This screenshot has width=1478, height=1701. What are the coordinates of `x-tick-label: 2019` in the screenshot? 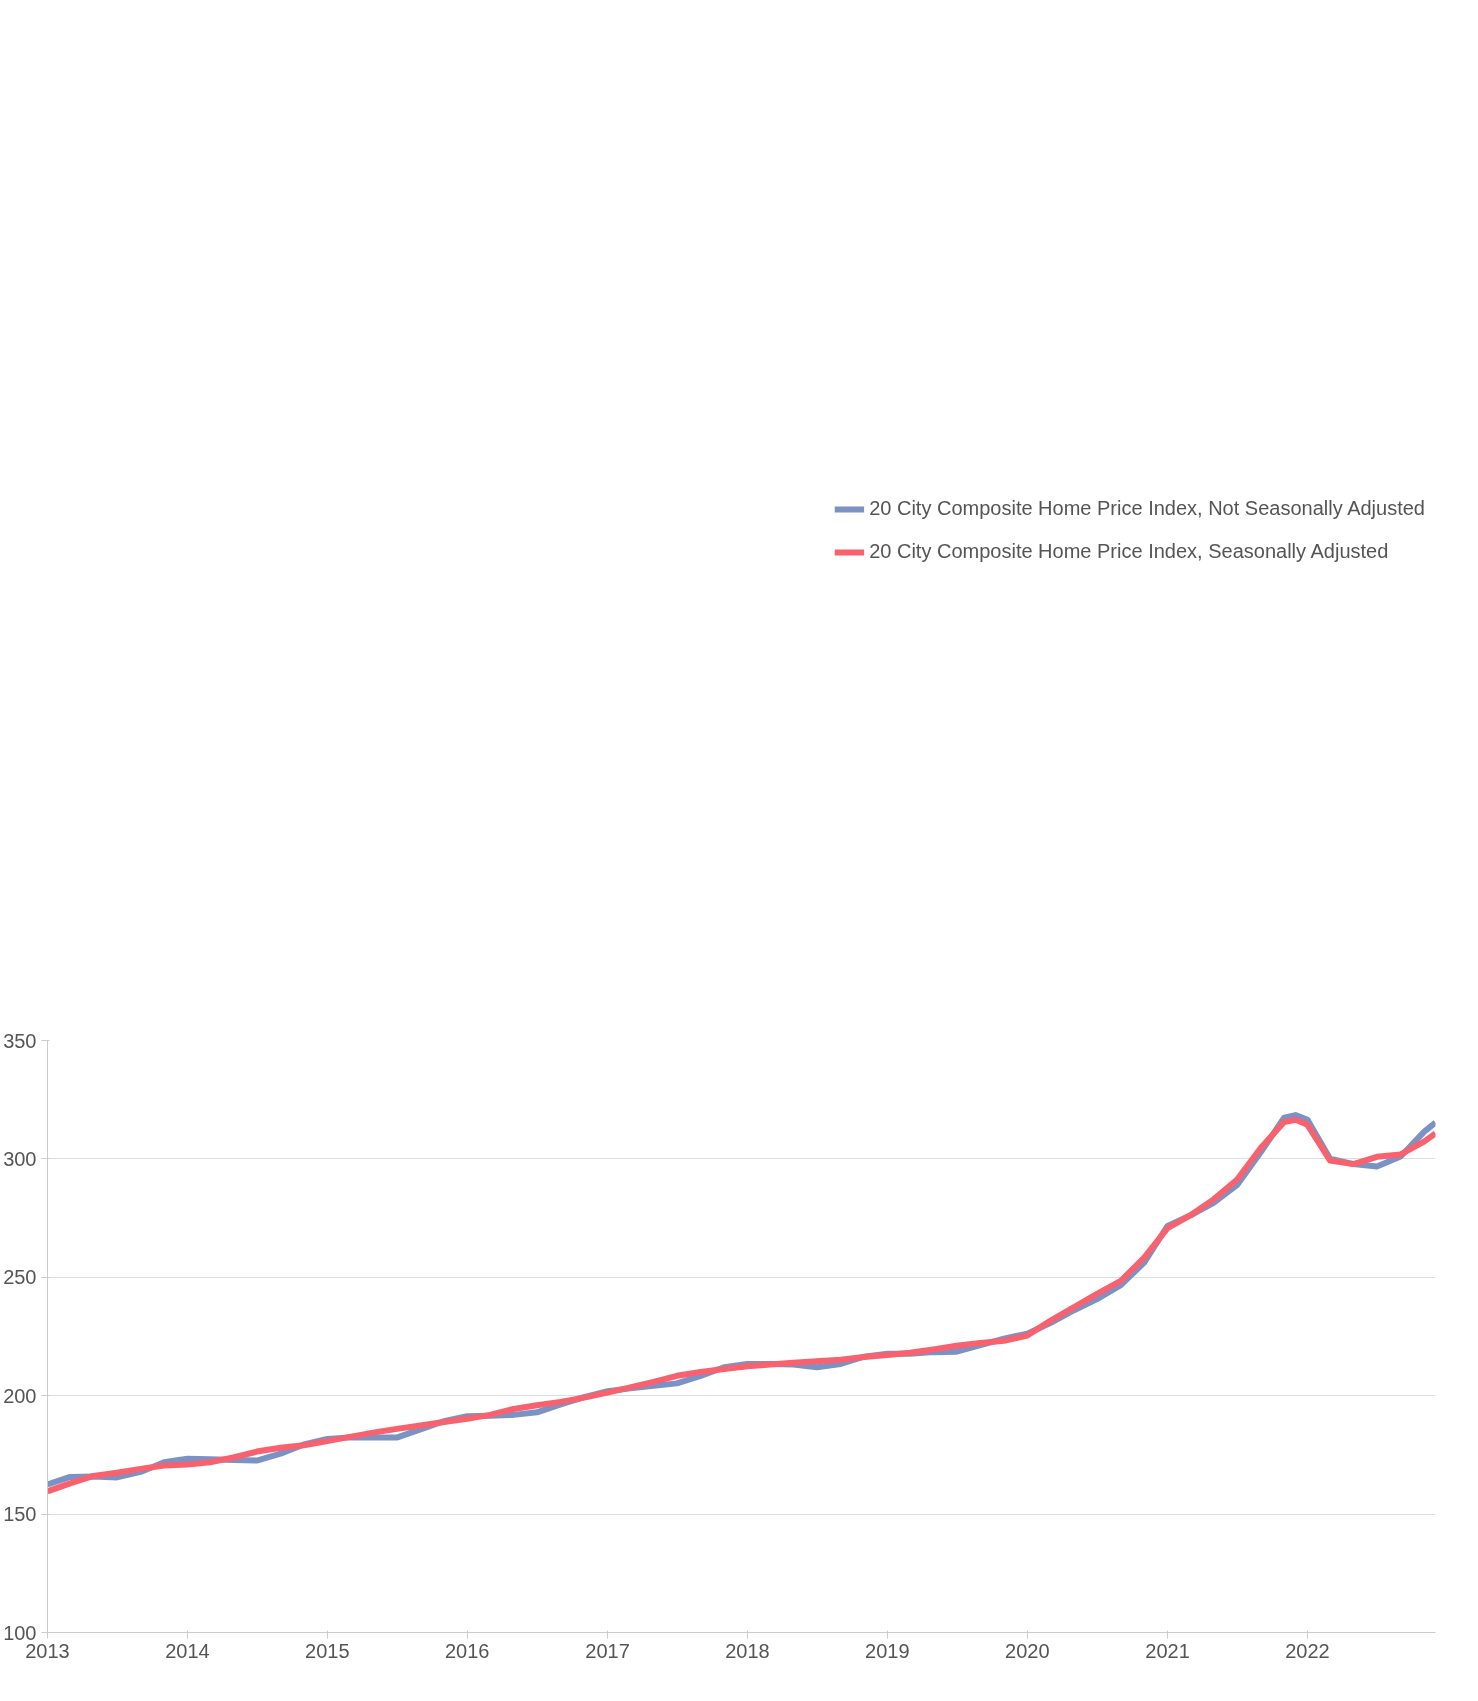 It's located at (887, 1650).